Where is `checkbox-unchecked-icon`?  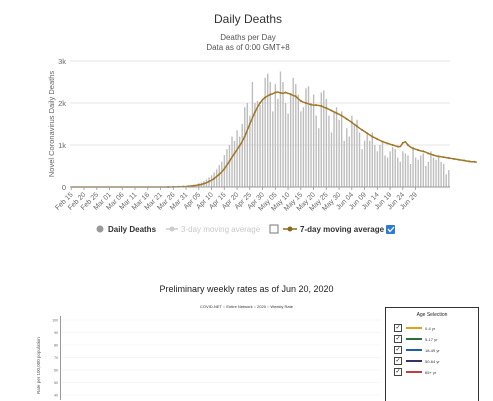
checkbox-unchecked-icon is located at coordinates (274, 229).